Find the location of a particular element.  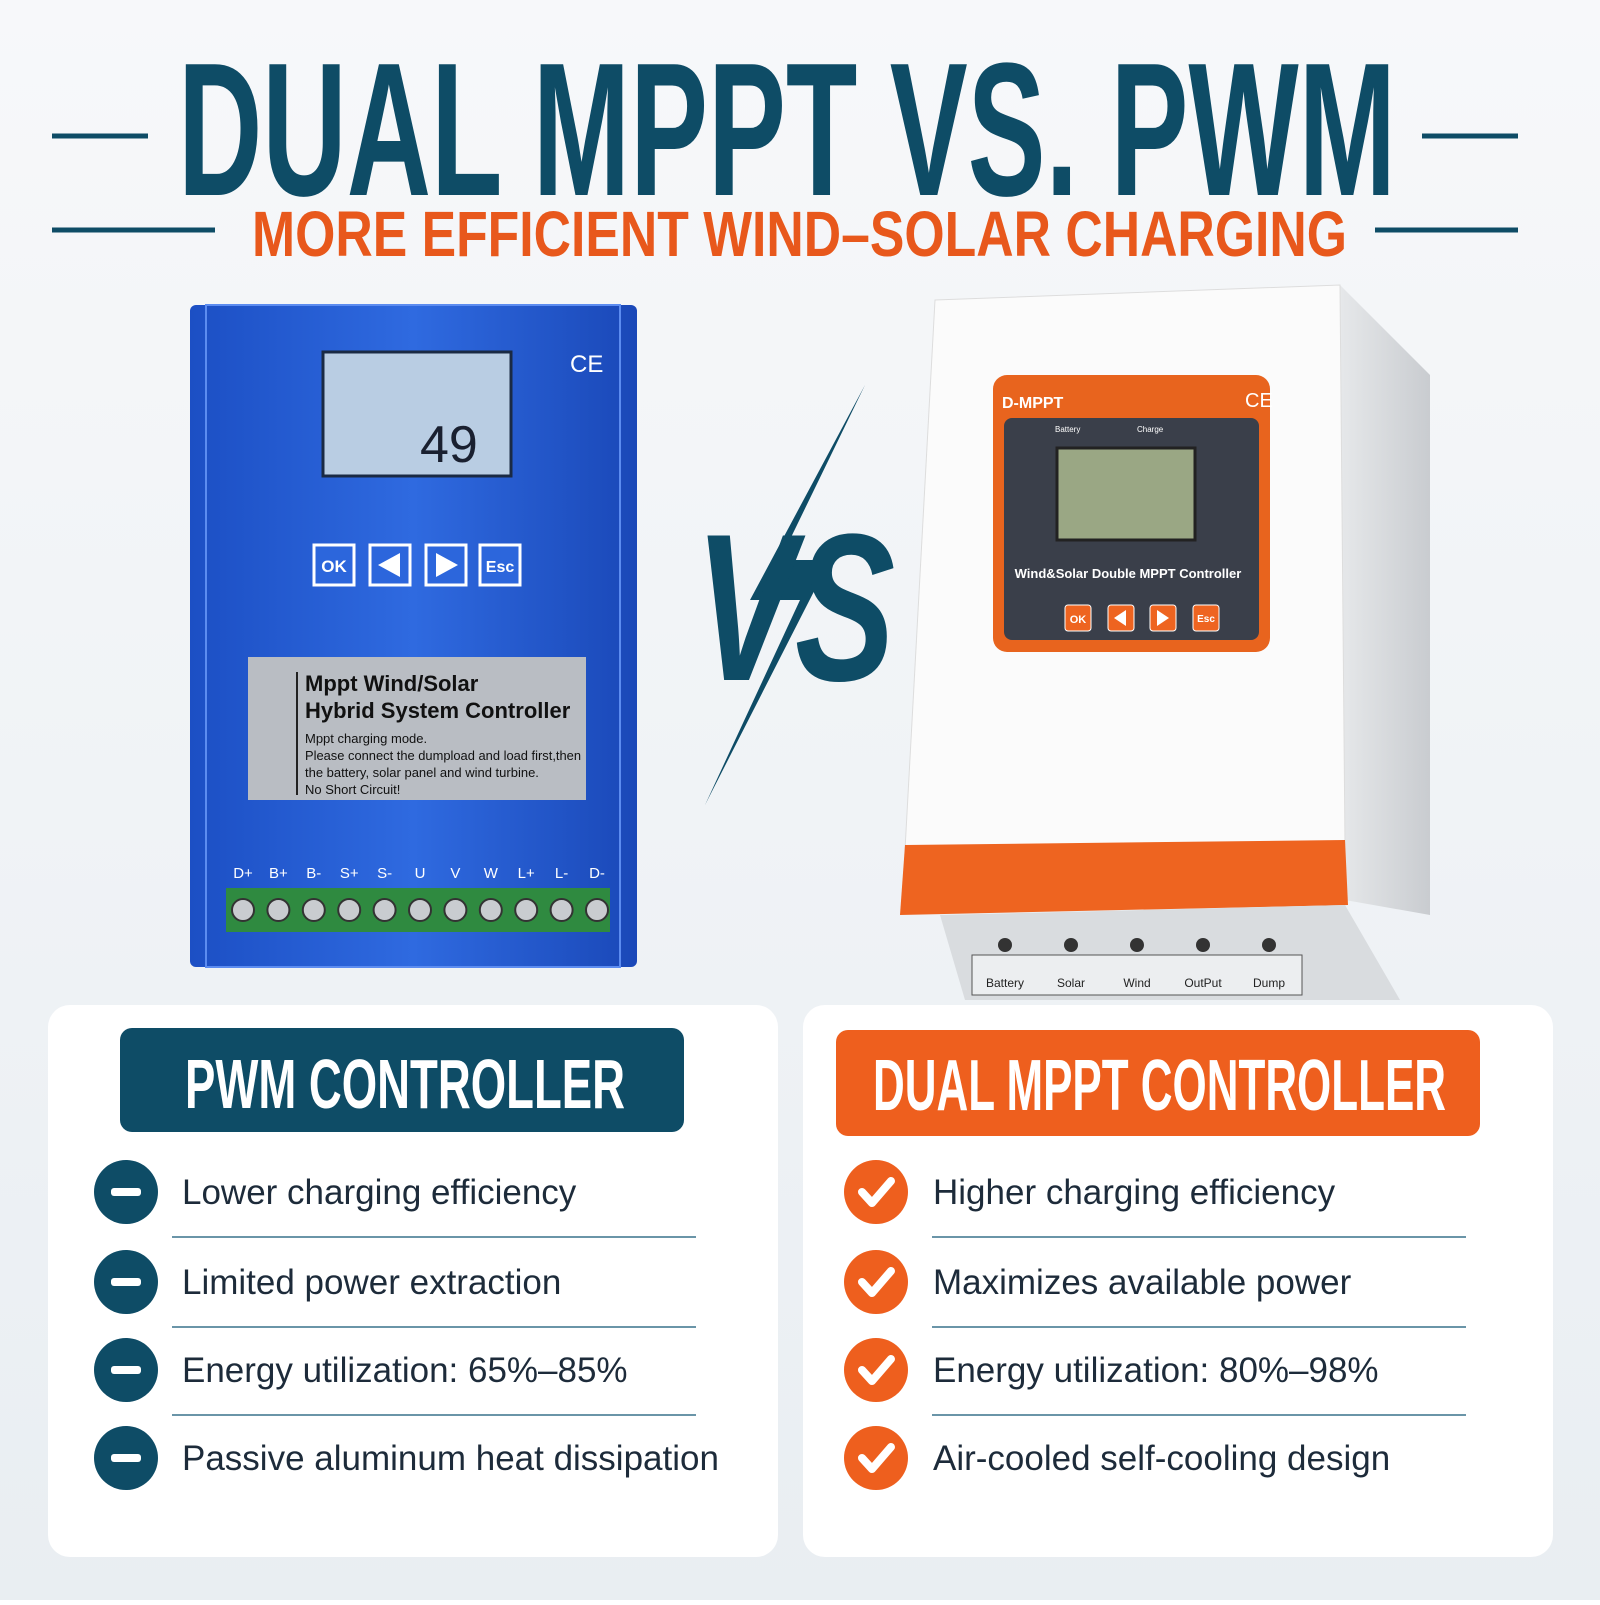

brand: D-MPPT is located at coordinates (1033, 403).